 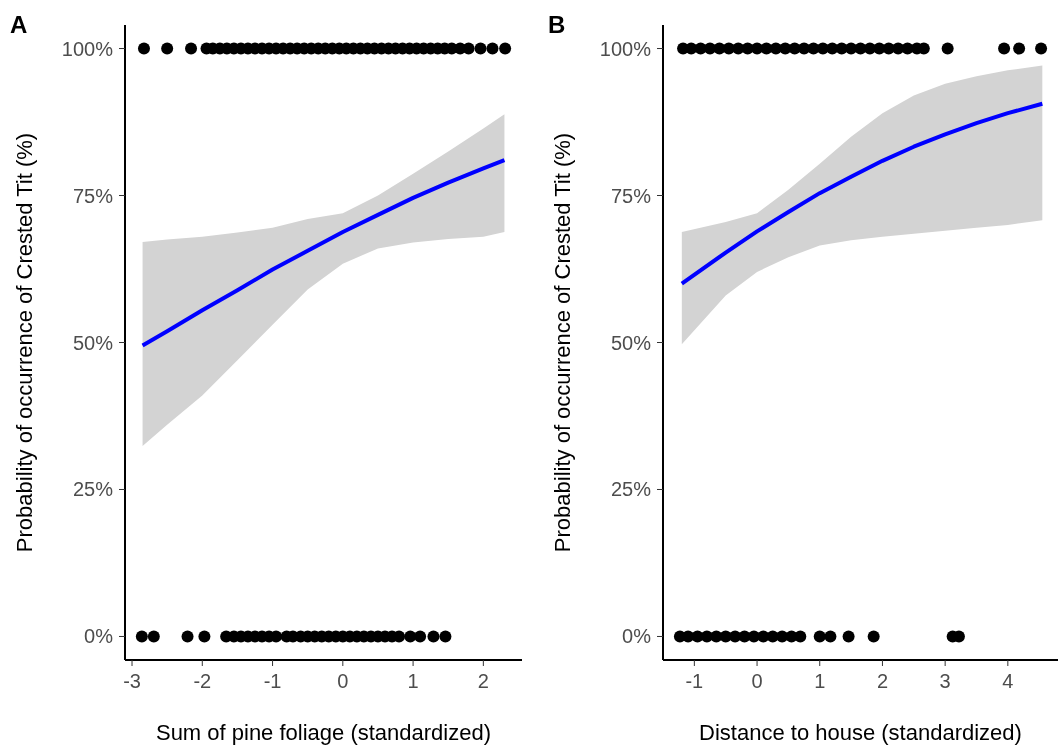 I want to click on x-tick-label: -3, so click(x=132, y=681).